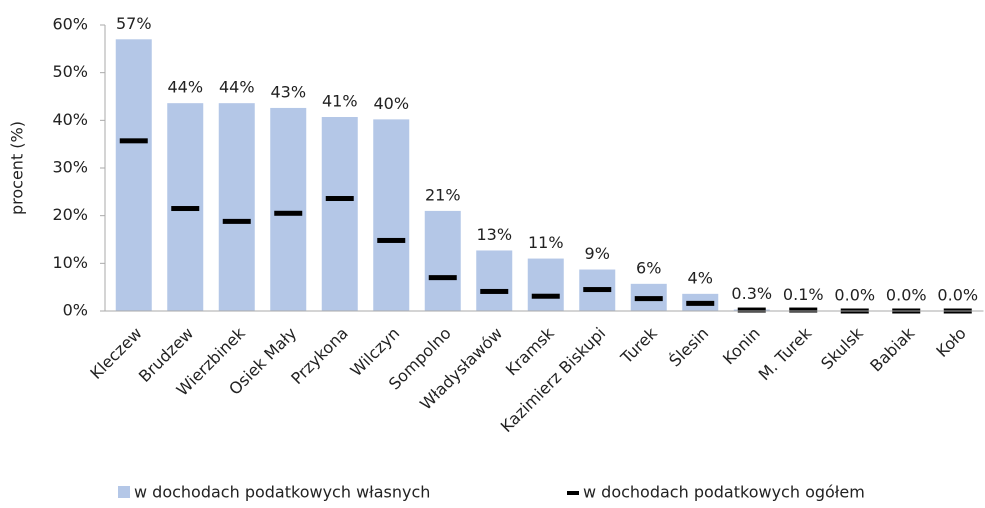 The image size is (985, 508). I want to click on data-label: 0.1%, so click(803, 294).